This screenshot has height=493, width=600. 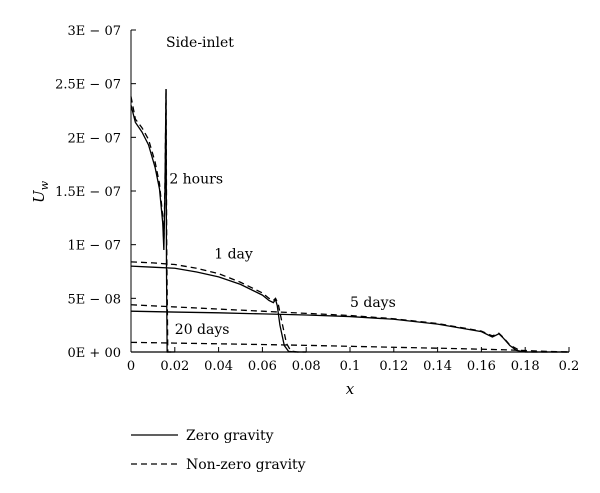 What do you see at coordinates (44, 185) in the screenshot?
I see `y-axis-label-subscript: w` at bounding box center [44, 185].